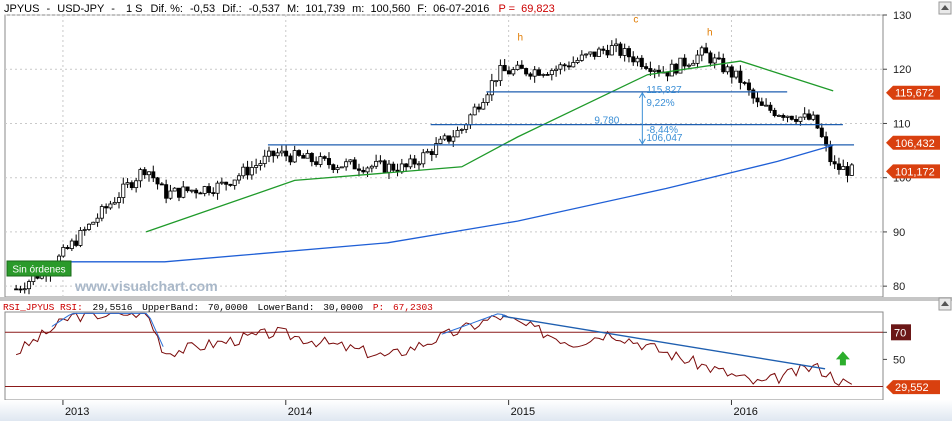 The width and height of the screenshot is (952, 421). I want to click on level-label: 9,780, so click(606, 121).